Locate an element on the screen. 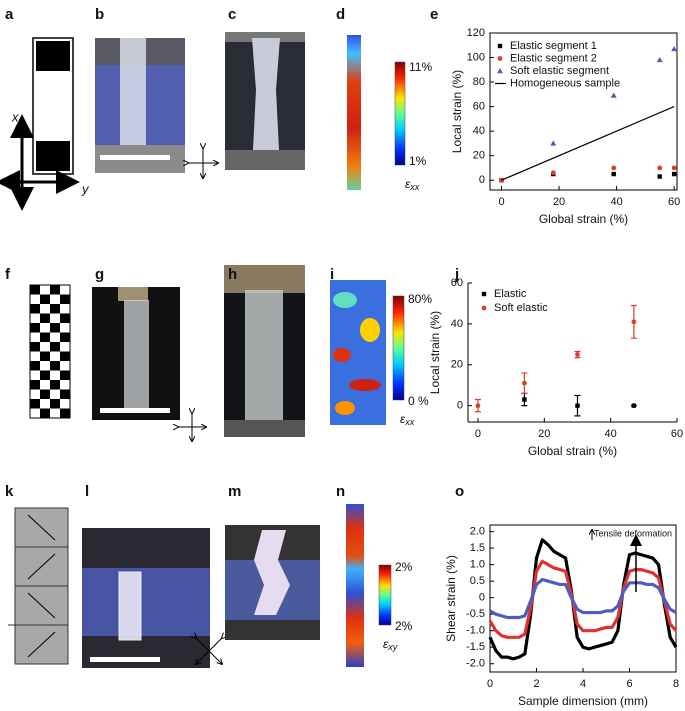 This screenshot has width=685, height=711. y-tick-label: 80 is located at coordinates (479, 82).